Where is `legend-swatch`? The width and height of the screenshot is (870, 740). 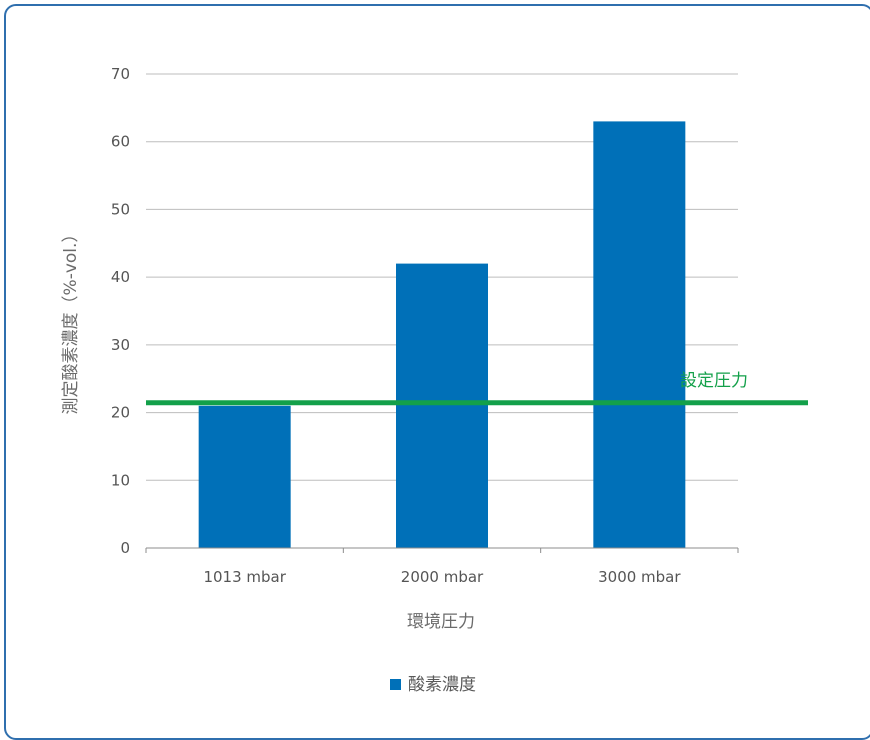 legend-swatch is located at coordinates (395, 684).